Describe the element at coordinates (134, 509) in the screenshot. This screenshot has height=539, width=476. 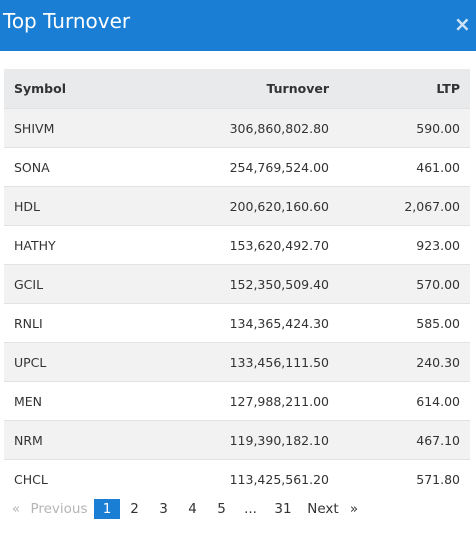
I see `page-2-button: 2` at that location.